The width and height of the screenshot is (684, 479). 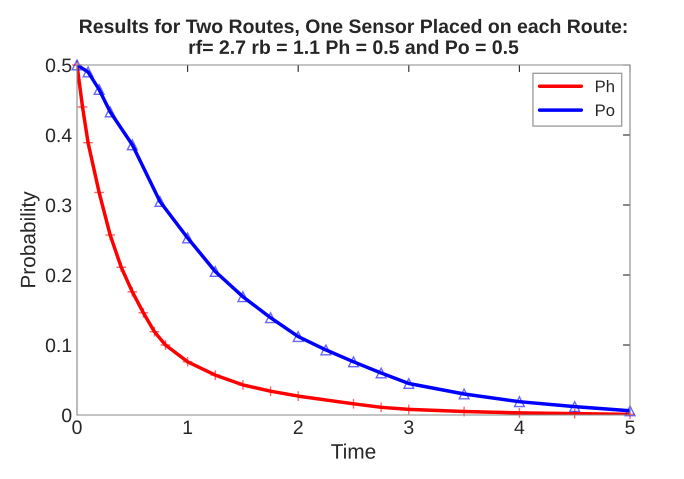 I want to click on x-tick-label: 5, so click(x=630, y=427).